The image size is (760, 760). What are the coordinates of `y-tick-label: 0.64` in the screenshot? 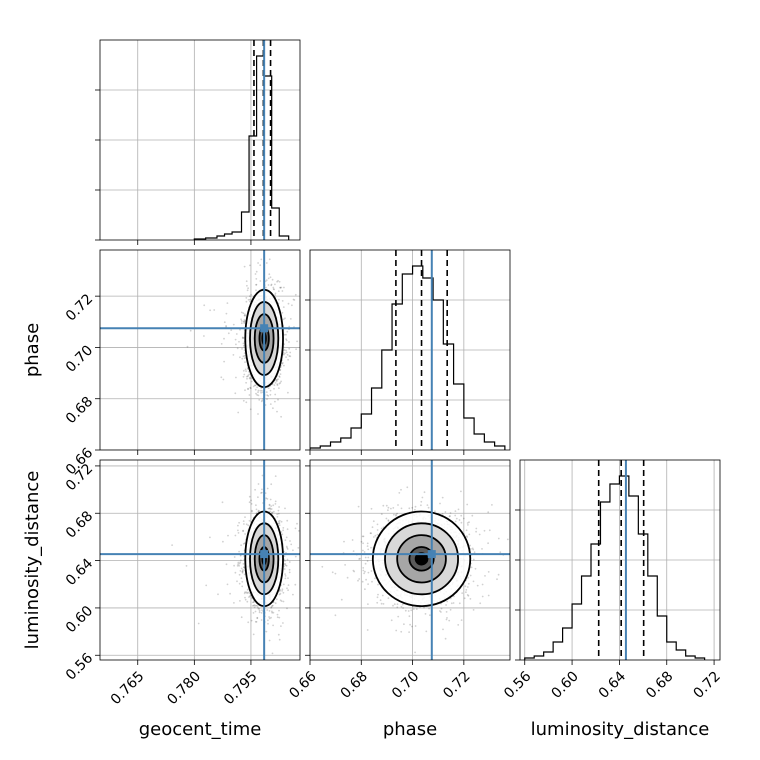 It's located at (79, 572).